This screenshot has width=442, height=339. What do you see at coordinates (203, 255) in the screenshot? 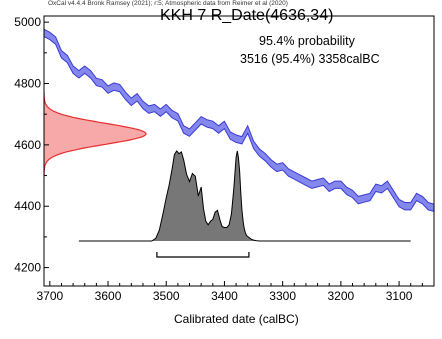
I see `range-95-bracket` at bounding box center [203, 255].